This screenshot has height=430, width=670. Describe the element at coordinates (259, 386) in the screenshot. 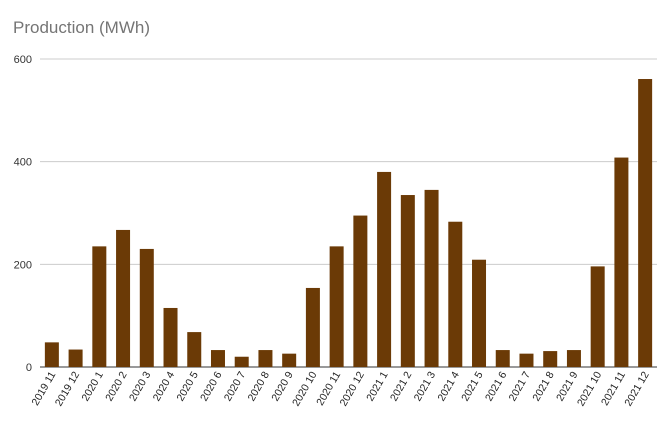

I see `x-tick-label: 2020 8` at that location.